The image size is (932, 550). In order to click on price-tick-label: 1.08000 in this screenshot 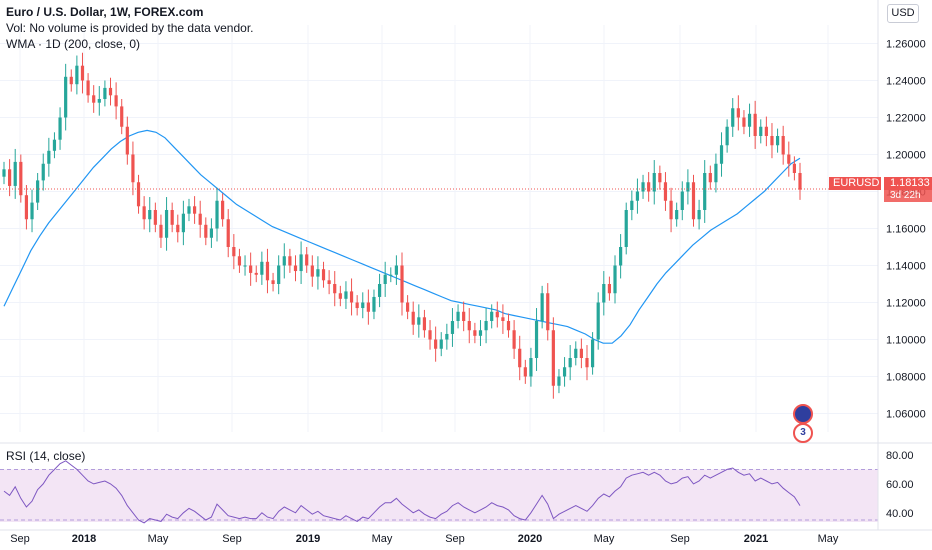, I will do `click(906, 378)`.